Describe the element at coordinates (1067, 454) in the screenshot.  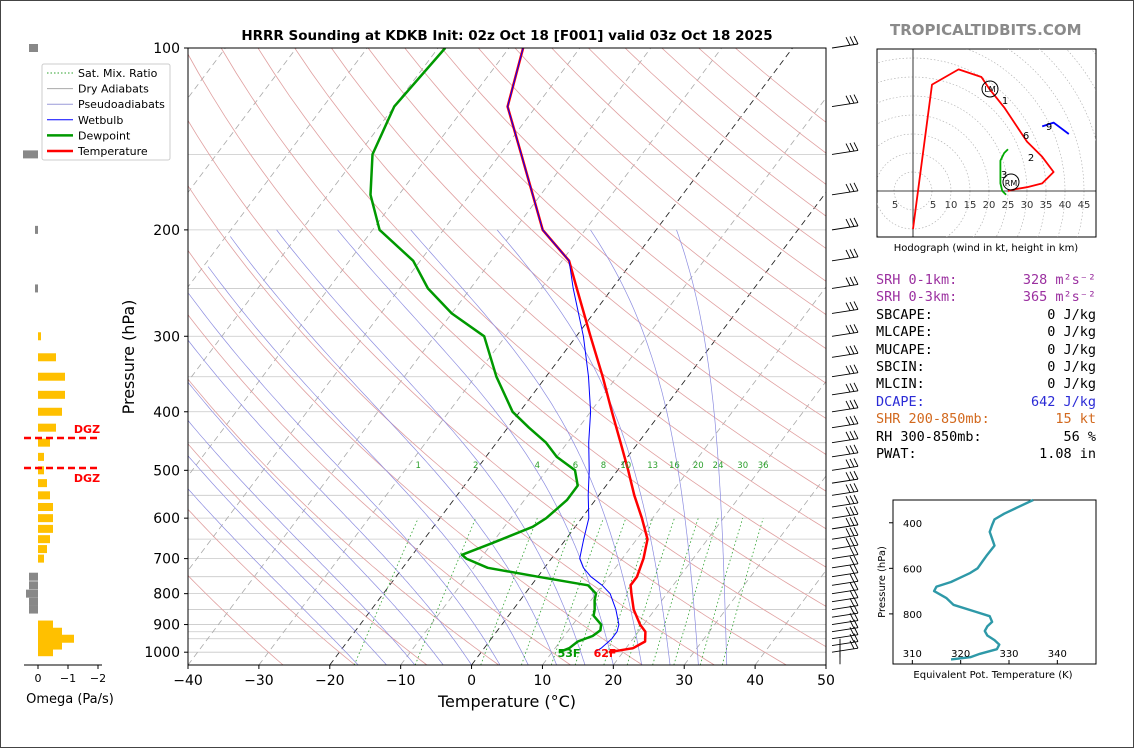
I see `index-value: 1.08 in` at that location.